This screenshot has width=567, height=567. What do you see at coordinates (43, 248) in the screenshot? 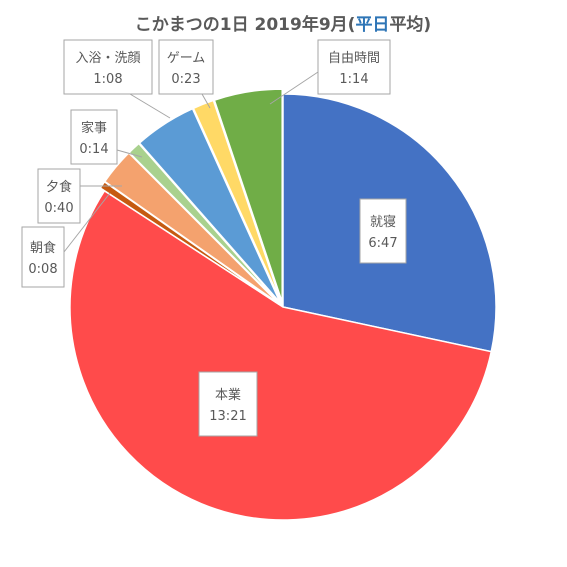
I see `slice-name-label: 朝食` at bounding box center [43, 248].